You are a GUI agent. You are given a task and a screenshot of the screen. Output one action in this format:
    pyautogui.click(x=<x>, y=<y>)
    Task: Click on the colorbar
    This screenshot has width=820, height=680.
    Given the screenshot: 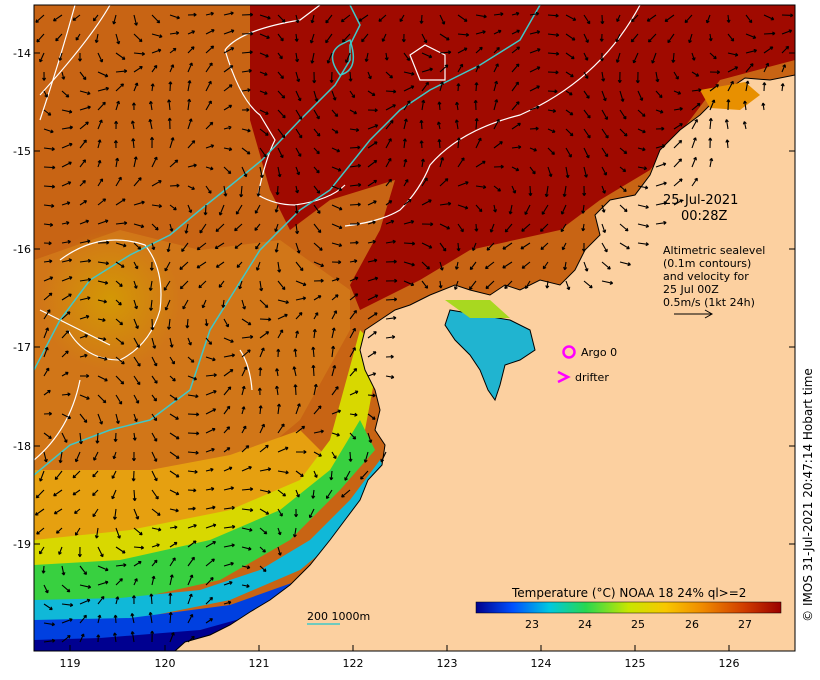 What is the action you would take?
    pyautogui.click(x=628, y=607)
    